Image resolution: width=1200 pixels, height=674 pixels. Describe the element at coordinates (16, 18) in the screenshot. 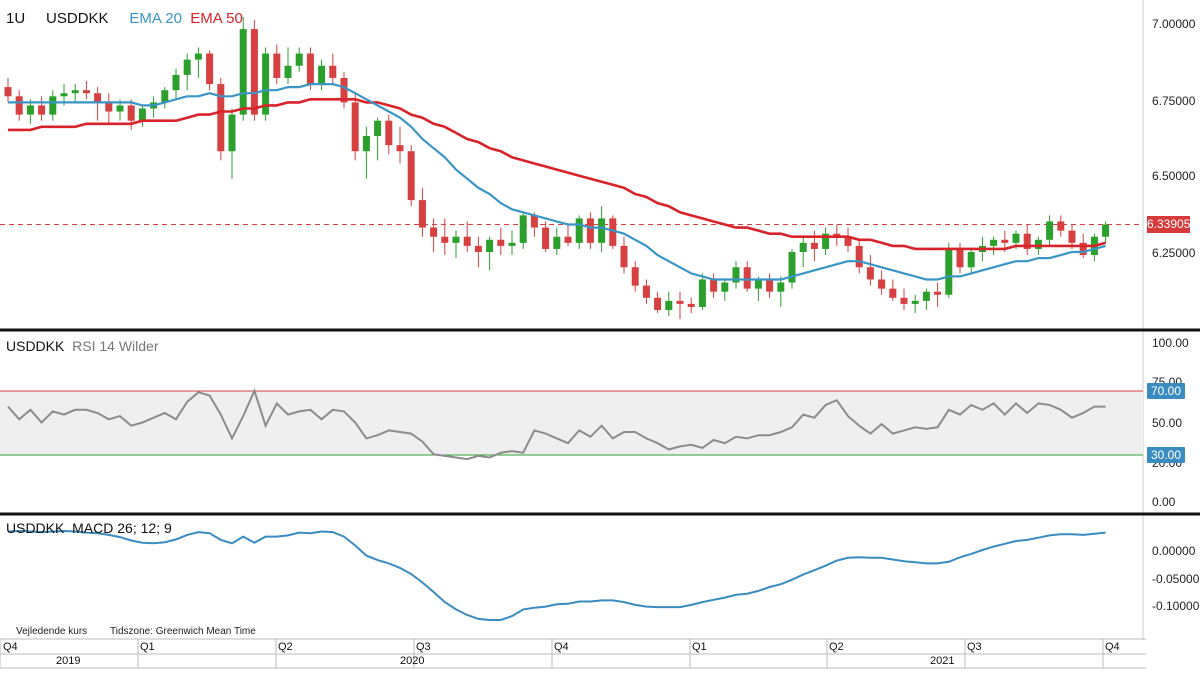

I see `interval-label: 1U` at that location.